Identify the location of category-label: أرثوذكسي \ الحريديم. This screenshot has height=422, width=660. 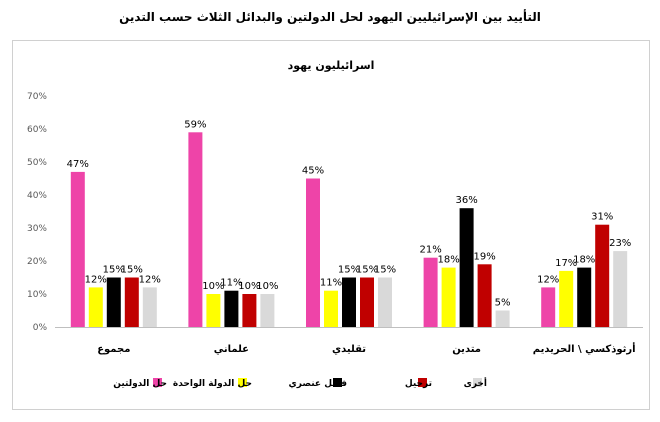
(584, 348).